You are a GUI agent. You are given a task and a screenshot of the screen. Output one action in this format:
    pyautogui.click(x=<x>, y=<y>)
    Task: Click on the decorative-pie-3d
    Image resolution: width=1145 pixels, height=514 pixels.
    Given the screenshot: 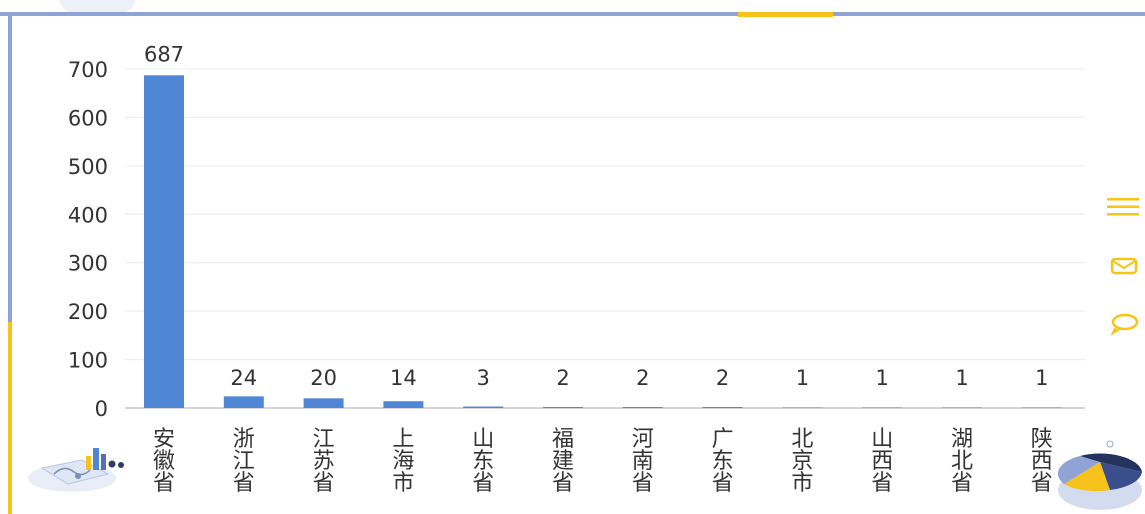 What is the action you would take?
    pyautogui.click(x=1099, y=475)
    